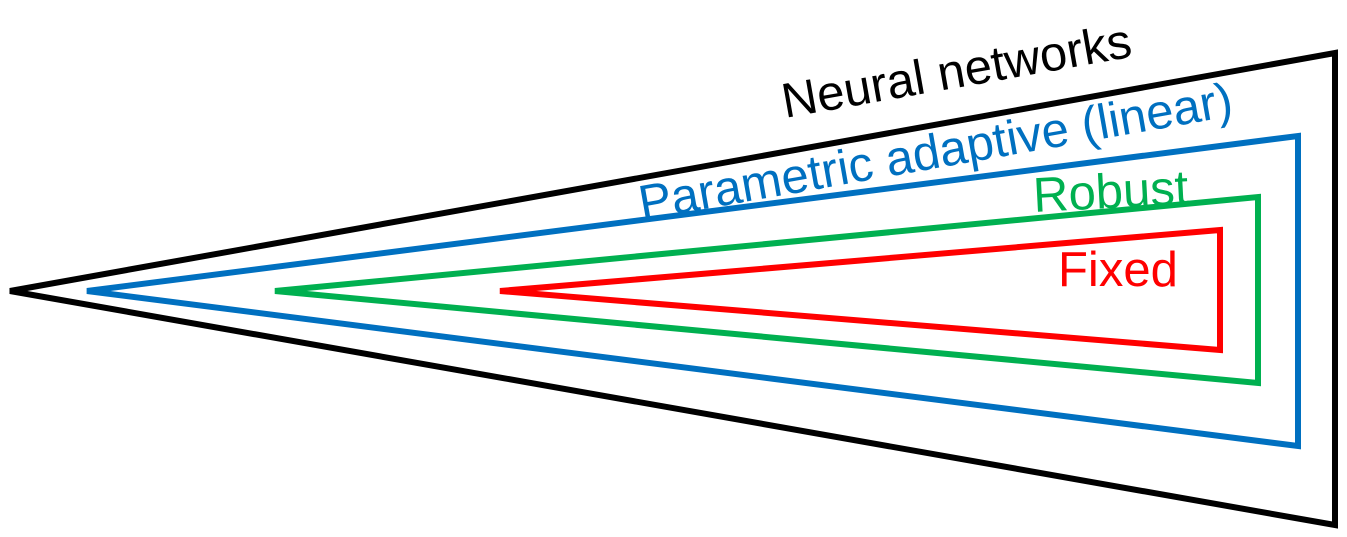 This screenshot has width=1347, height=537. Describe the element at coordinates (861, 290) in the screenshot. I see `fixed-triangle` at that location.